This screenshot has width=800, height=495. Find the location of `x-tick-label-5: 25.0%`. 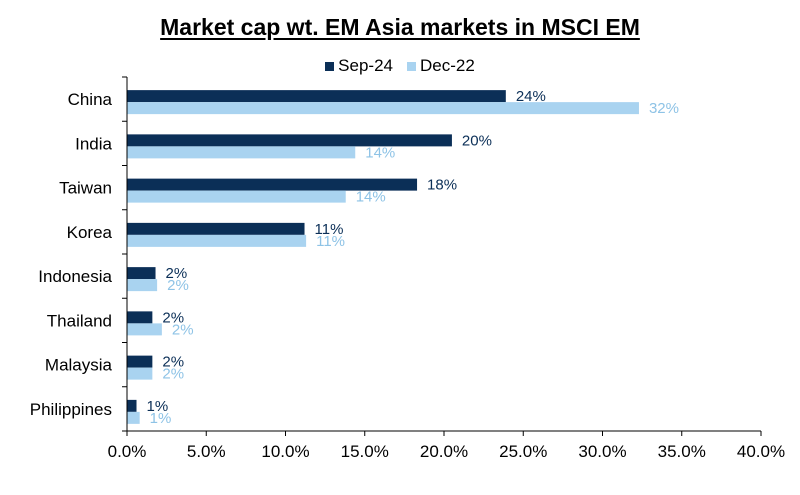

x-tick-label-5: 25.0% is located at coordinates (523, 451).